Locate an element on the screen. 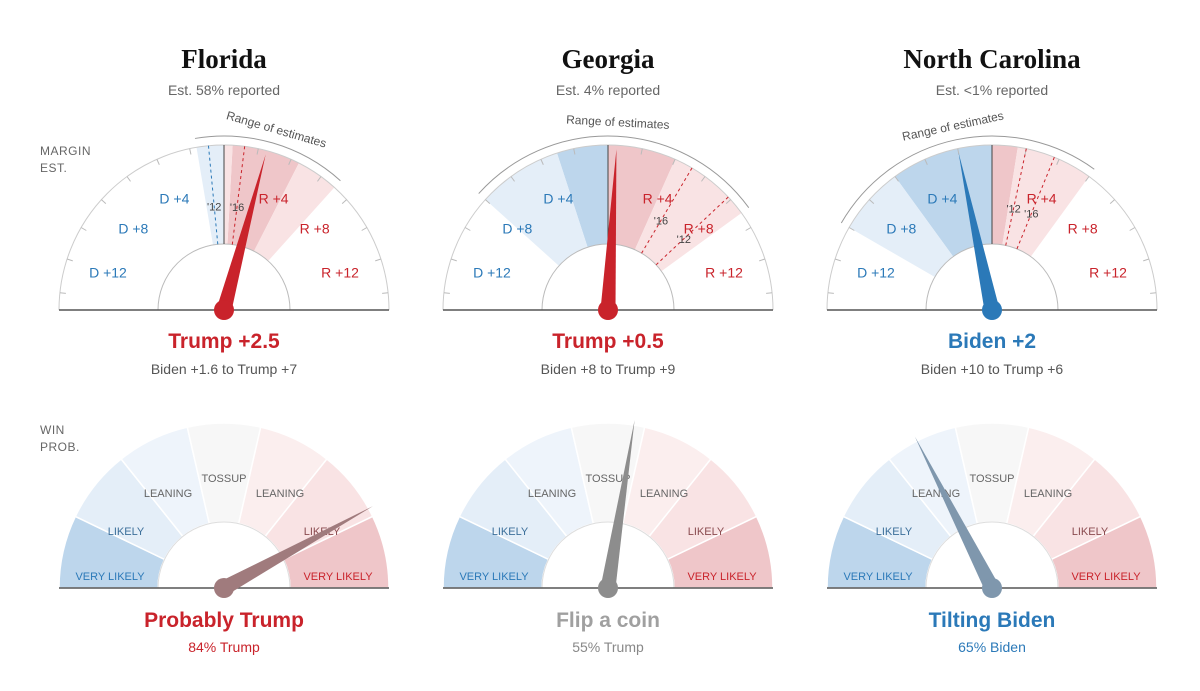 The width and height of the screenshot is (1200, 691). margin-estimate-label: Trump +2.5 is located at coordinates (224, 341).